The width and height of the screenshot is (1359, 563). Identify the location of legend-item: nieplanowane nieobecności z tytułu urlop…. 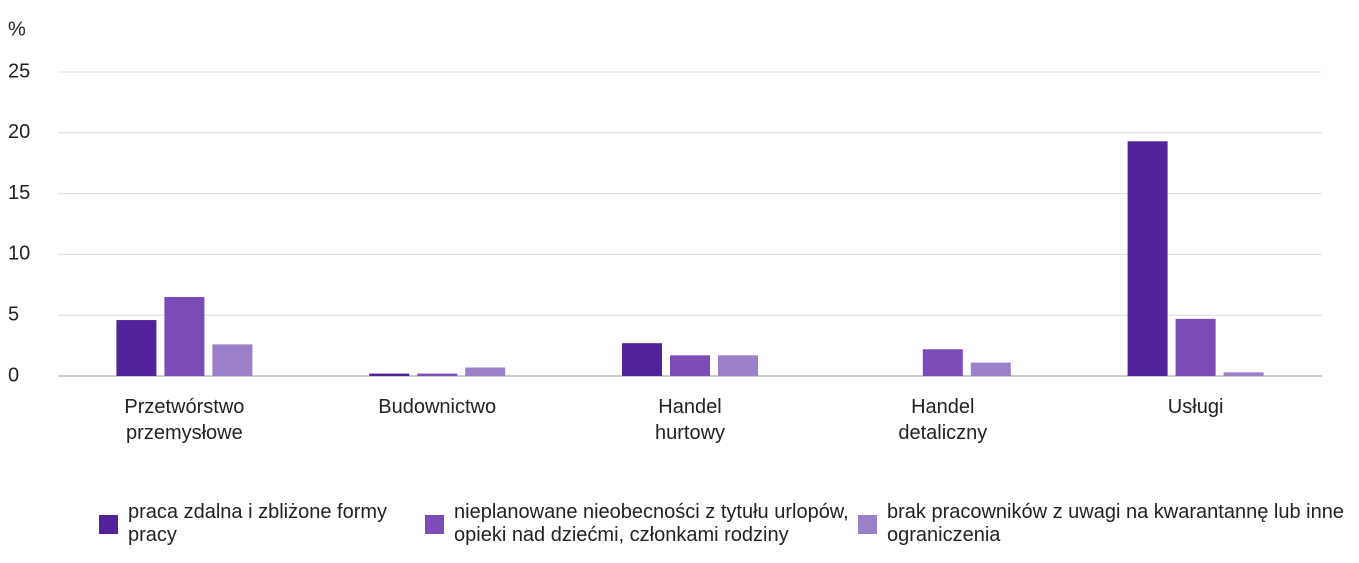
(639, 524).